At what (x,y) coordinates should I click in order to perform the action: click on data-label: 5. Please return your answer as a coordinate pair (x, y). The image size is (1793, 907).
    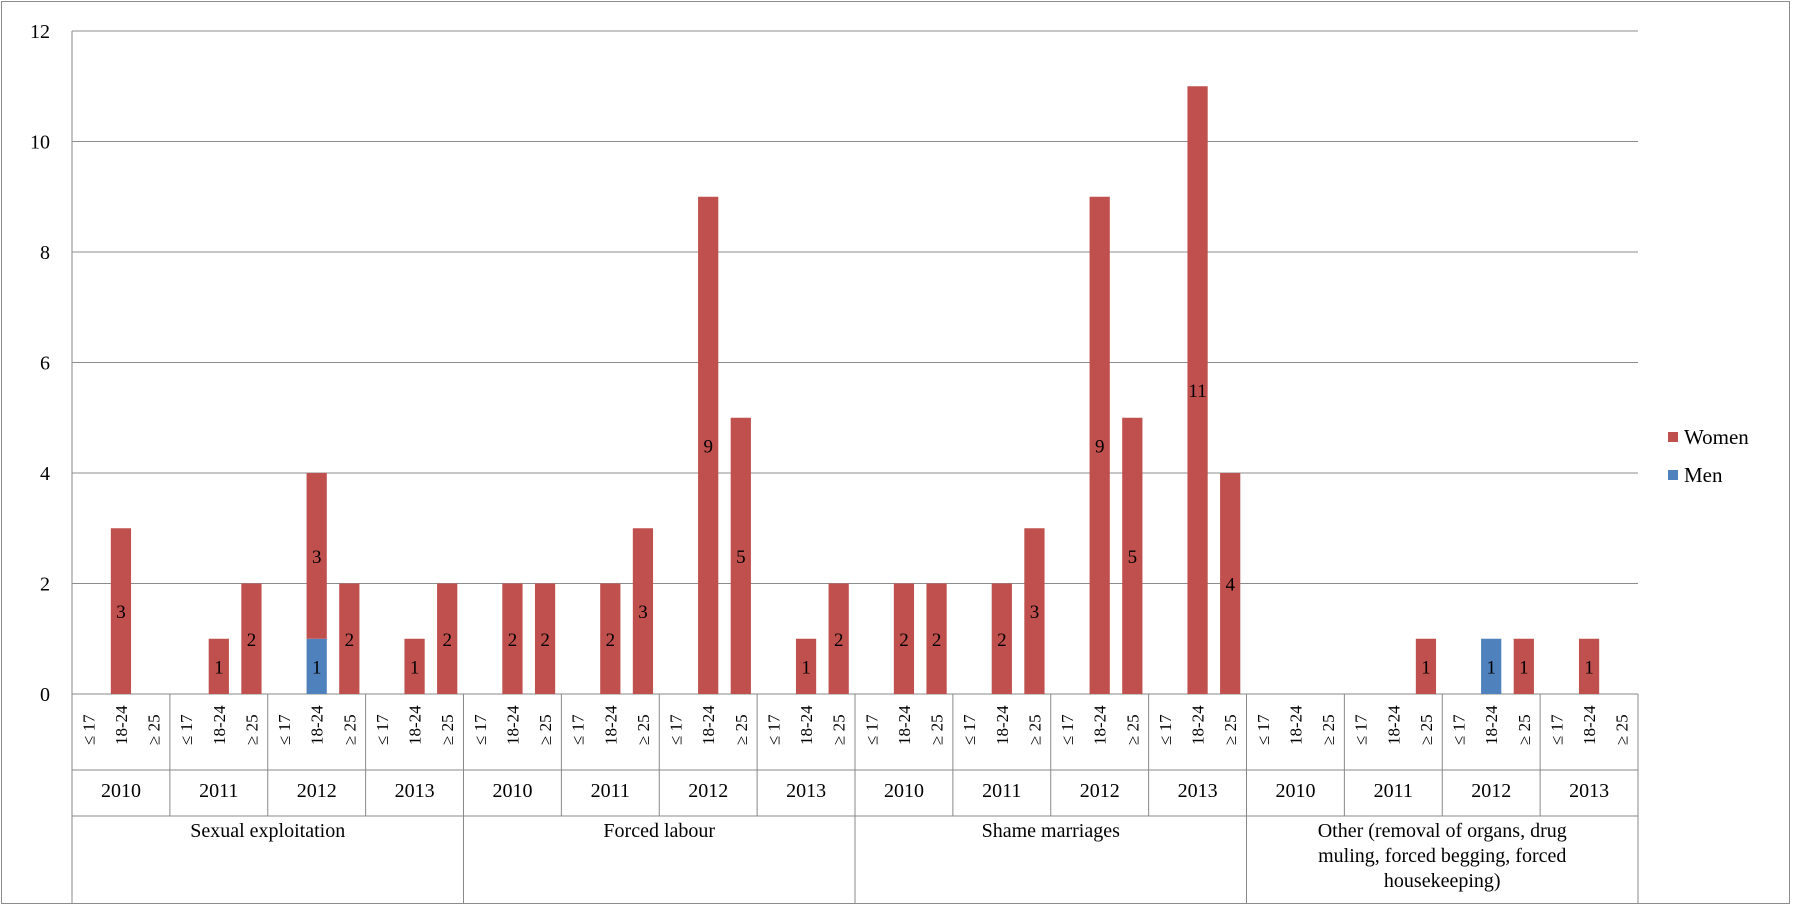
    Looking at the image, I should click on (1133, 557).